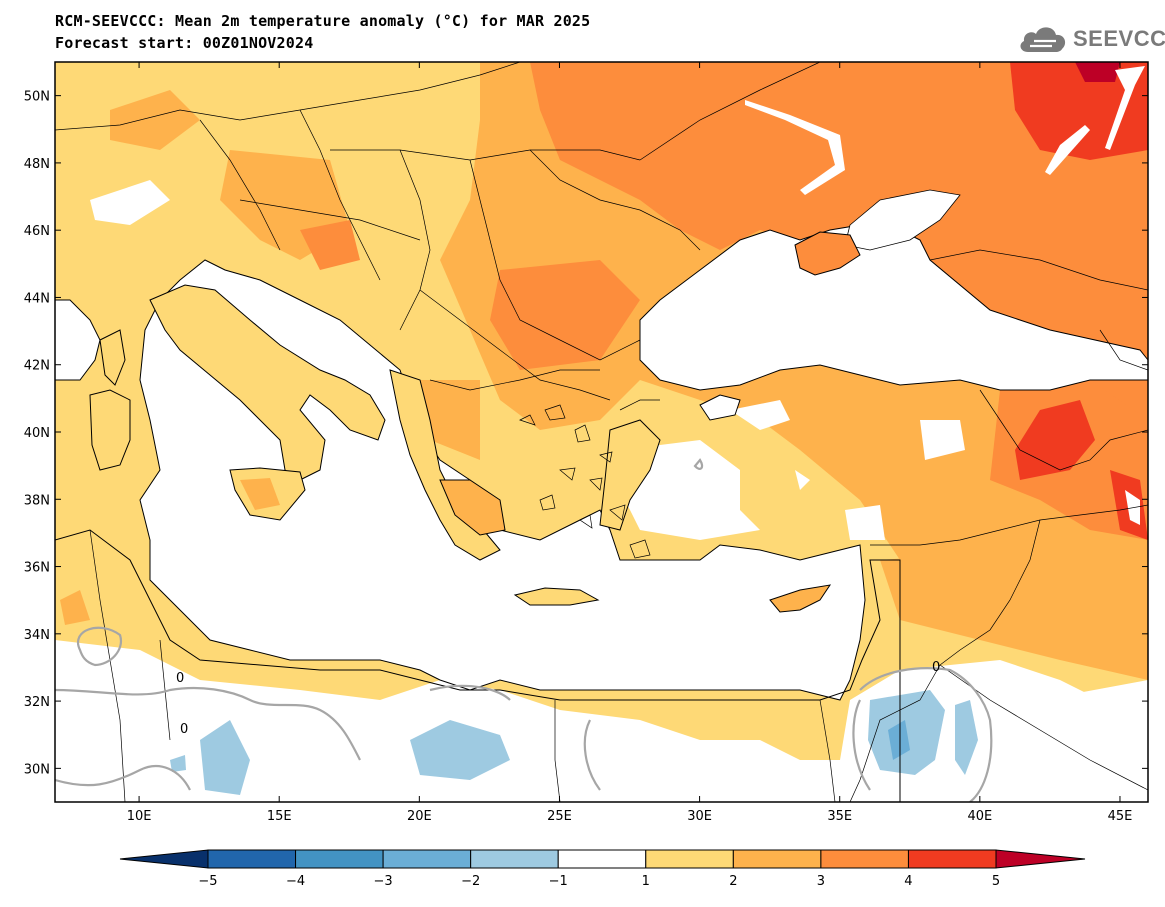 The width and height of the screenshot is (1165, 907). What do you see at coordinates (558, 881) in the screenshot?
I see `colorbar-tick-label: −1` at bounding box center [558, 881].